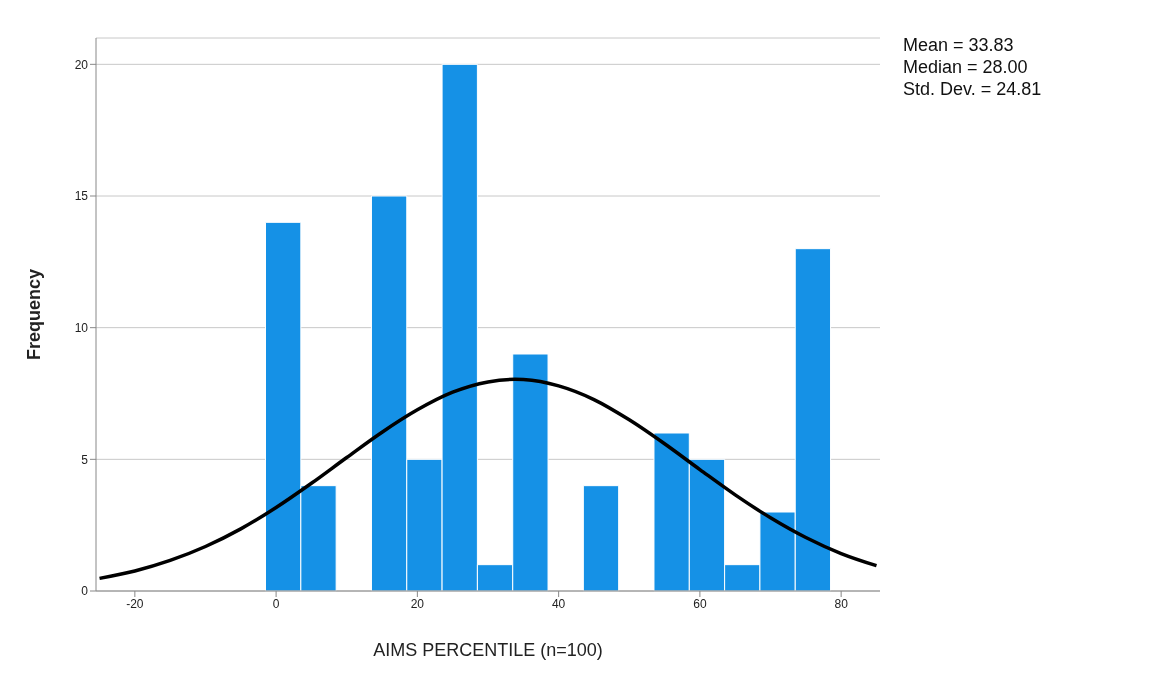 Image resolution: width=1153 pixels, height=684 pixels. What do you see at coordinates (85, 591) in the screenshot?
I see `y-tick-label: 0` at bounding box center [85, 591].